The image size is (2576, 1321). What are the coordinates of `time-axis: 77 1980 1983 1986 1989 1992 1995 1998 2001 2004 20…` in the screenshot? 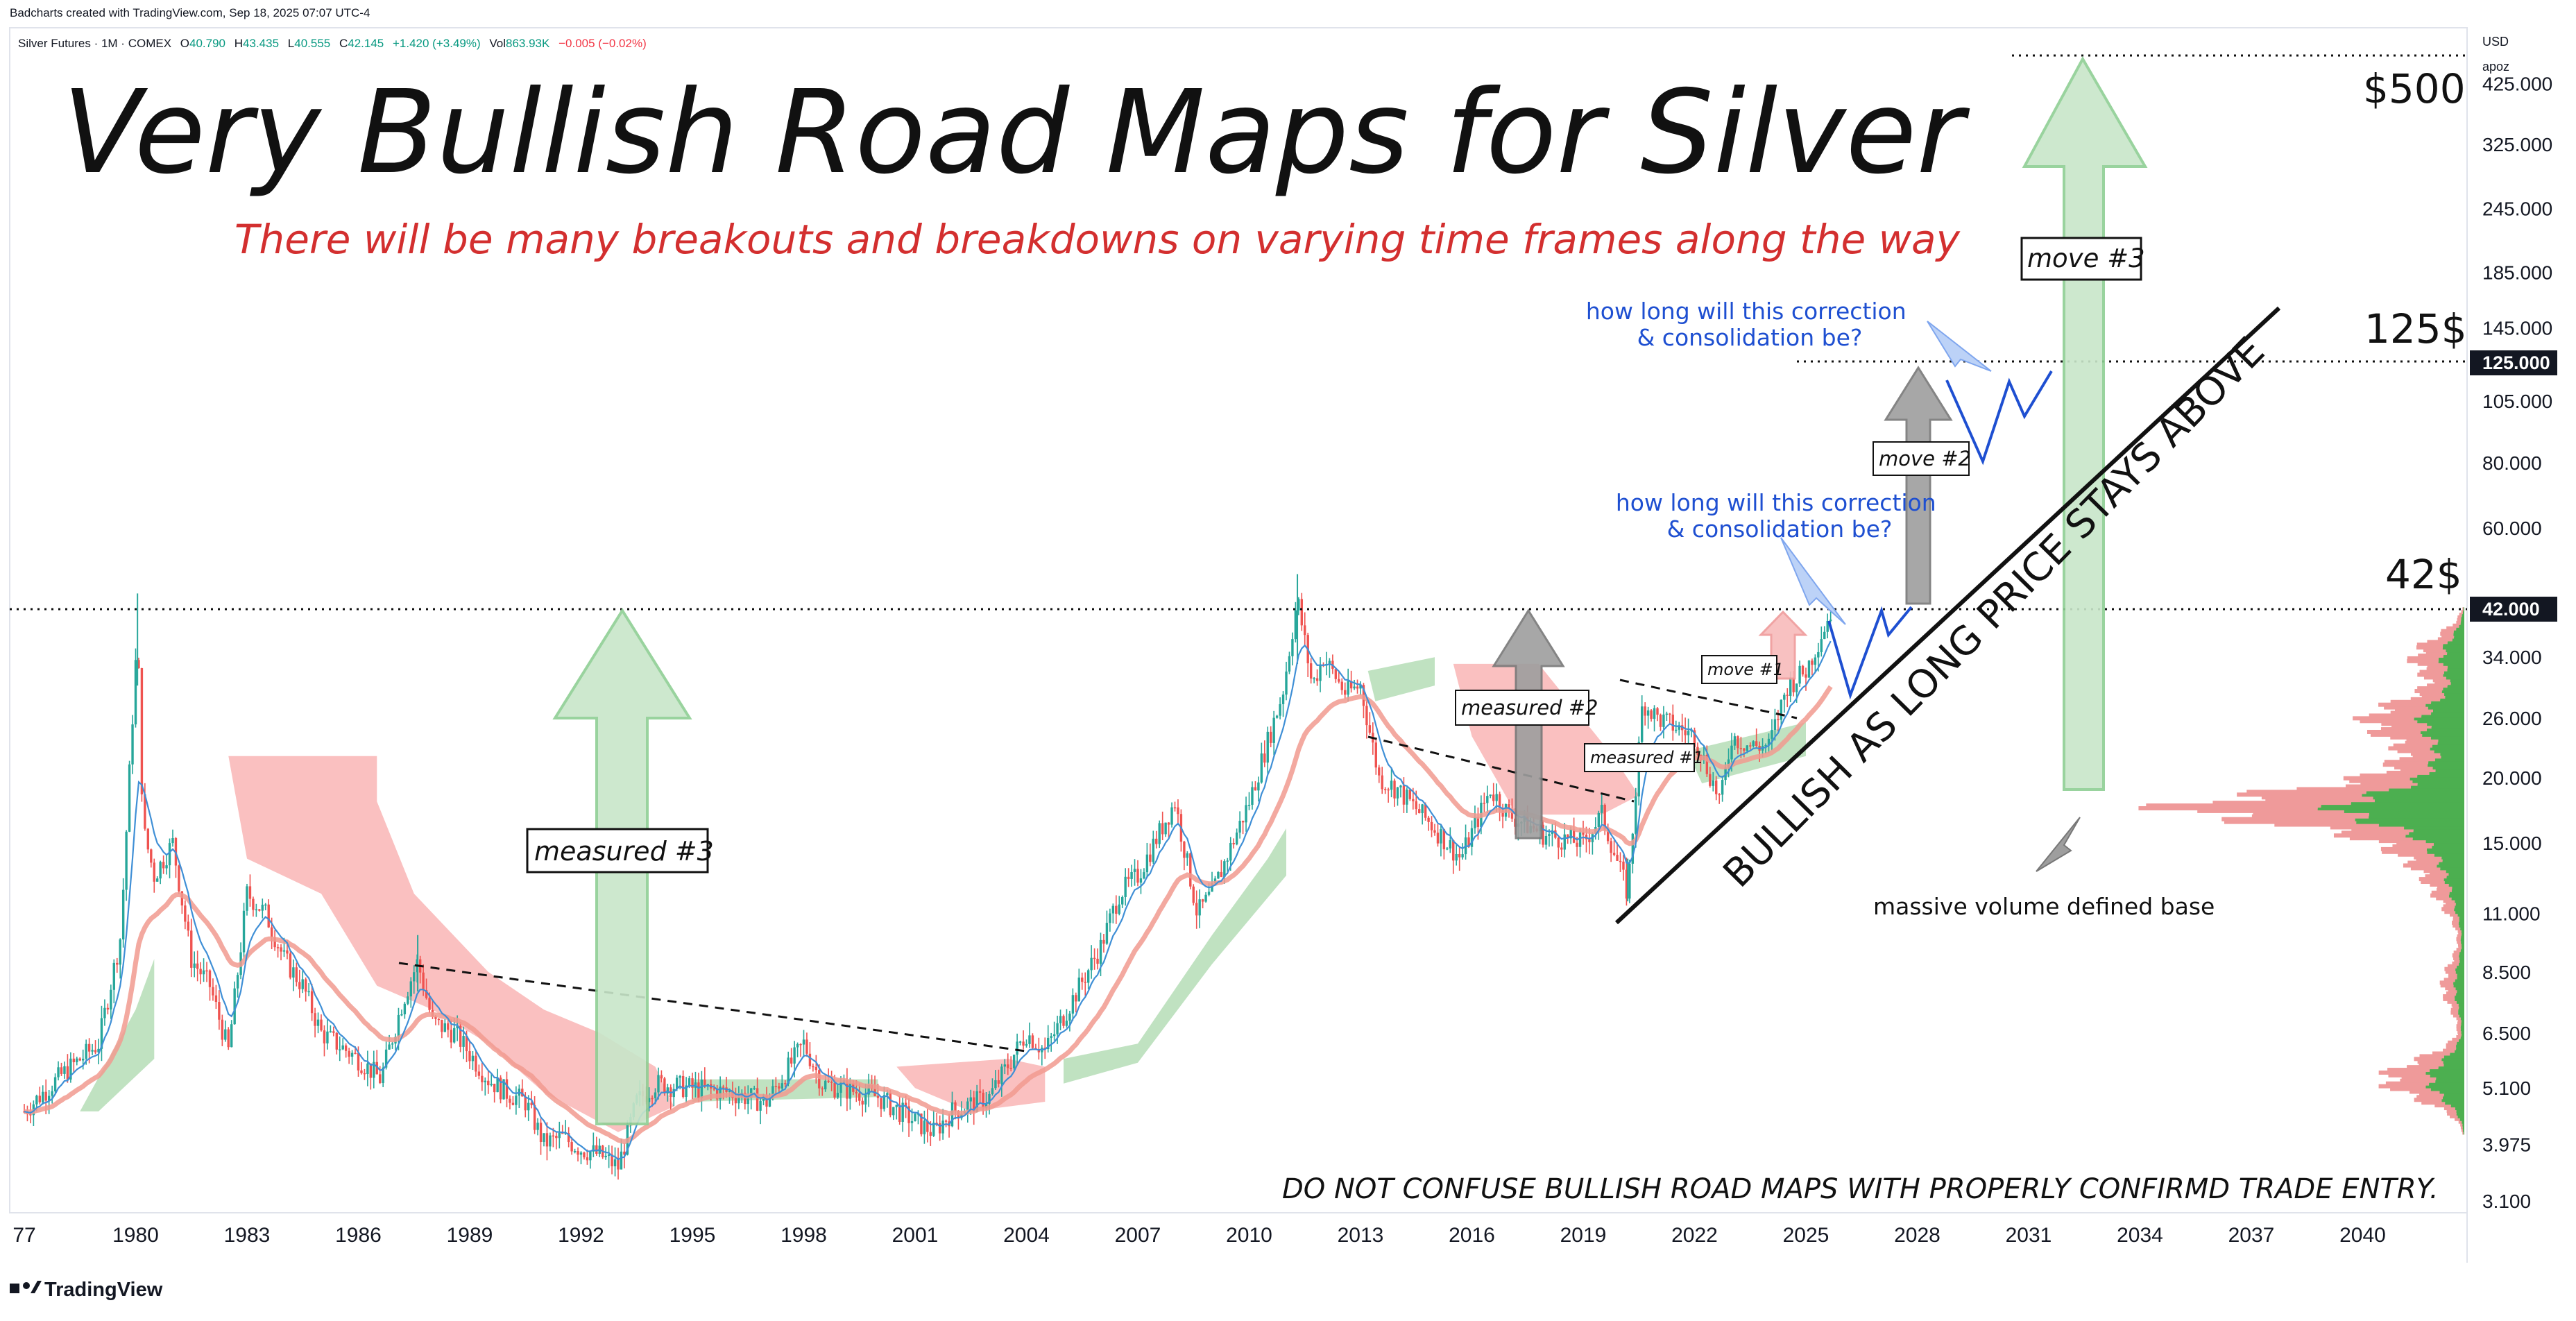 It's located at (1199, 1235).